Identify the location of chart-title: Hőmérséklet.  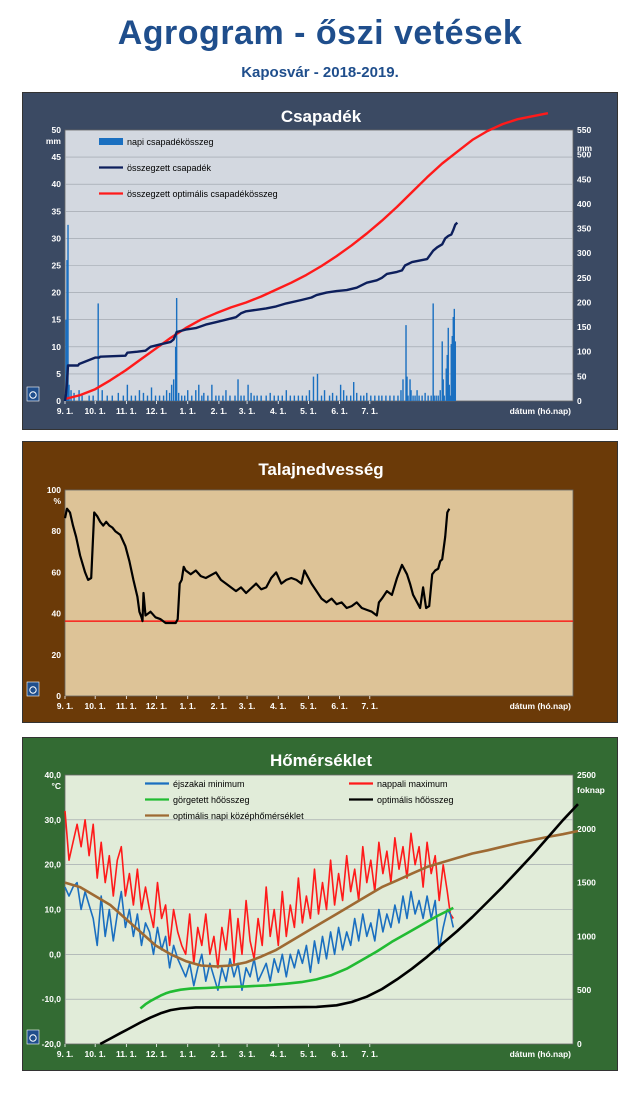
(321, 760).